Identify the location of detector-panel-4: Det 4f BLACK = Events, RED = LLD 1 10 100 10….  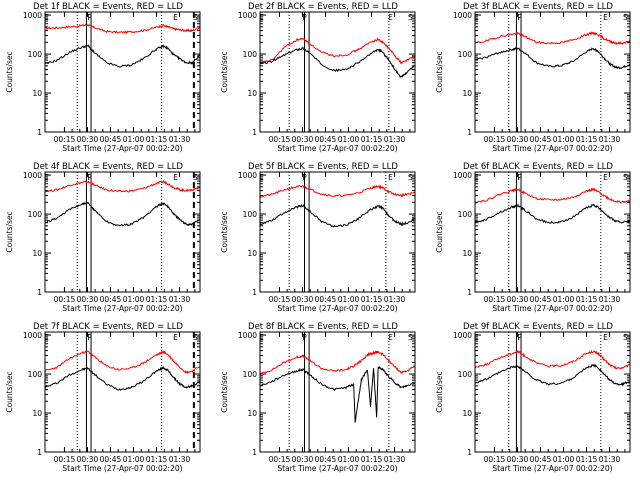
(103, 237).